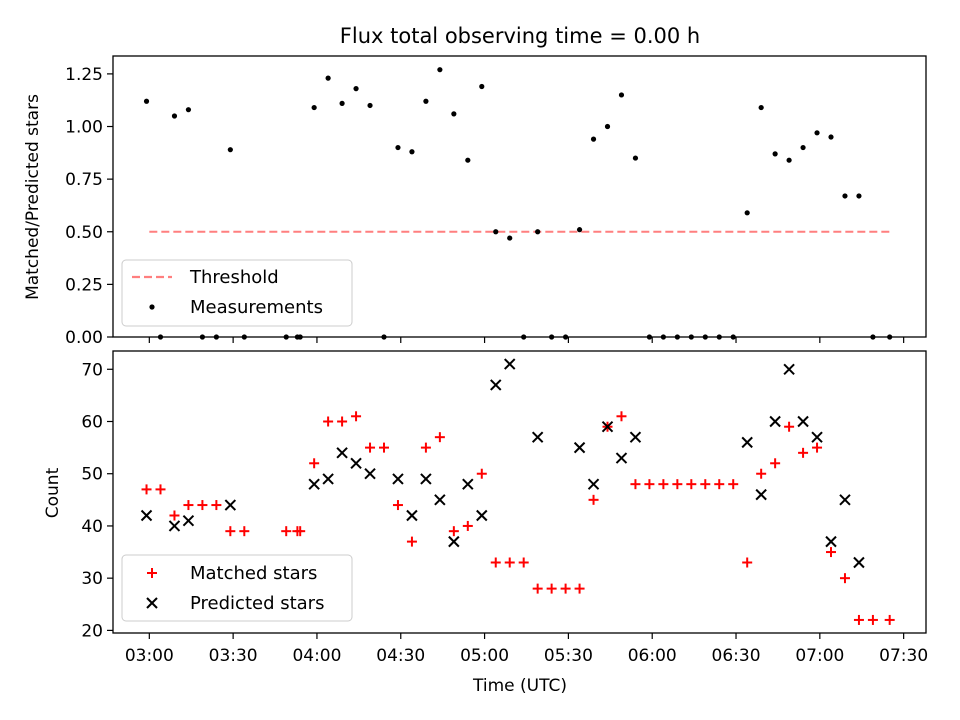 The height and width of the screenshot is (720, 960). I want to click on top-legend-box, so click(237, 293).